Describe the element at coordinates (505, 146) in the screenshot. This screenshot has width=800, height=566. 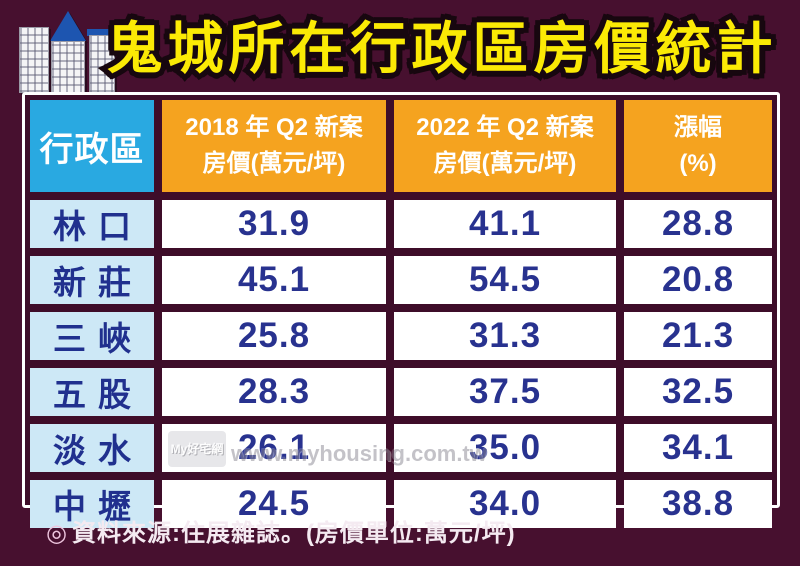
I see `header-2022: 2022 年 Q2 新案 房價(萬元/坪)` at that location.